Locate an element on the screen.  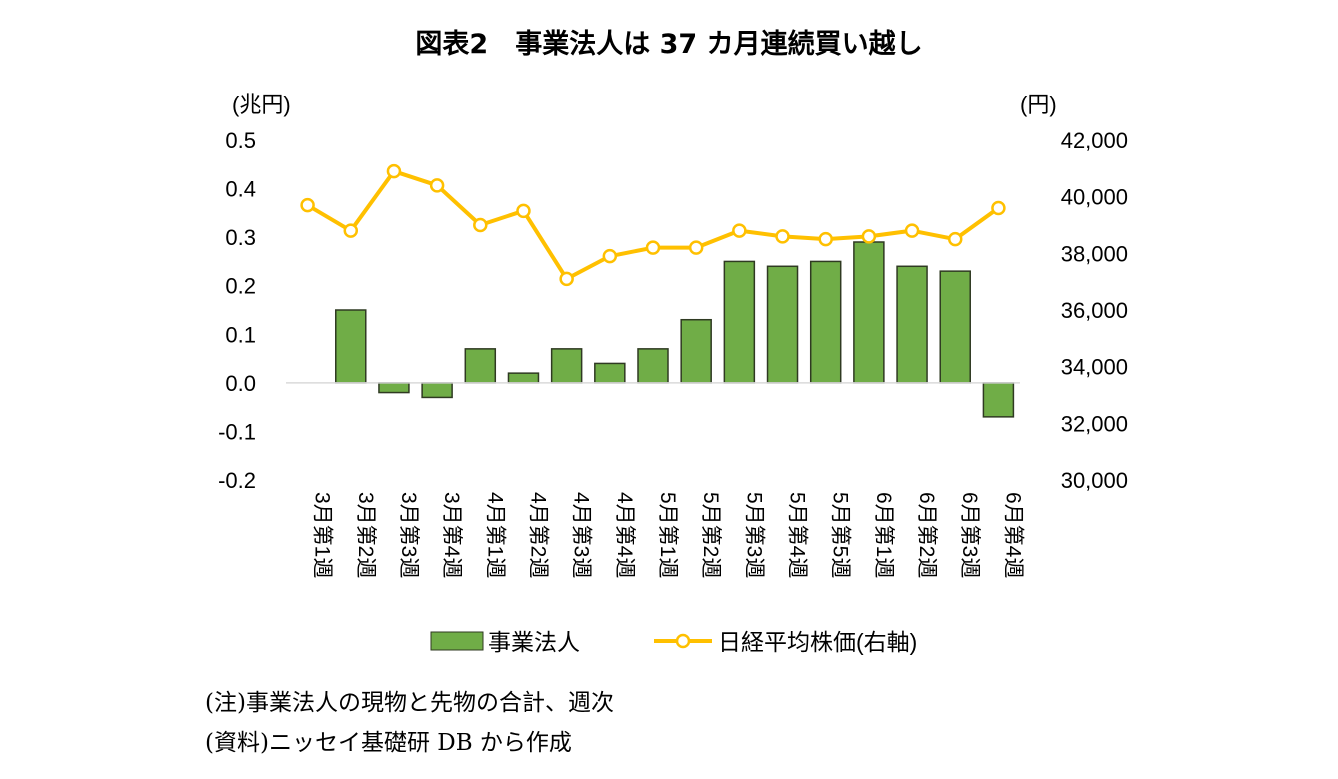
left-axis: (兆円) 0.5 0.4 0.3 0.2 0.1 0.0 -0.1 -0.2 is located at coordinates (254, 292).